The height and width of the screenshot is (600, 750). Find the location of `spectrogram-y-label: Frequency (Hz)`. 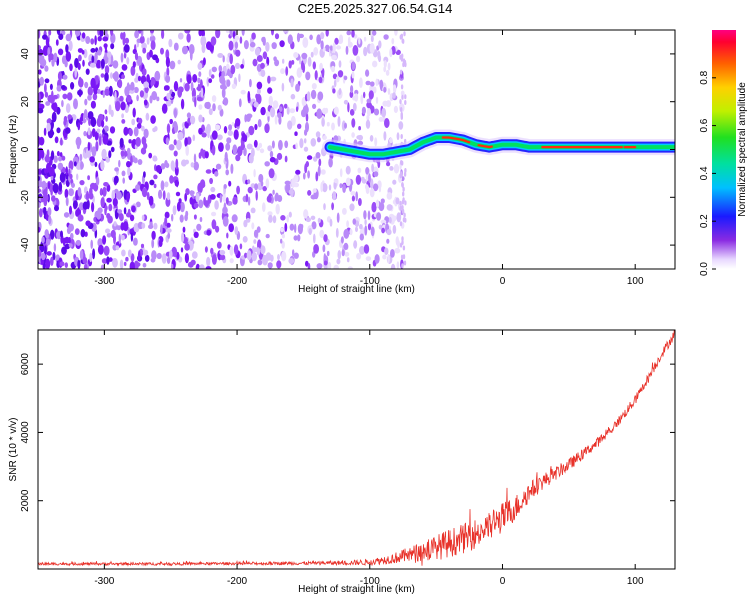

spectrogram-y-label: Frequency (Hz) is located at coordinates (13, 149).